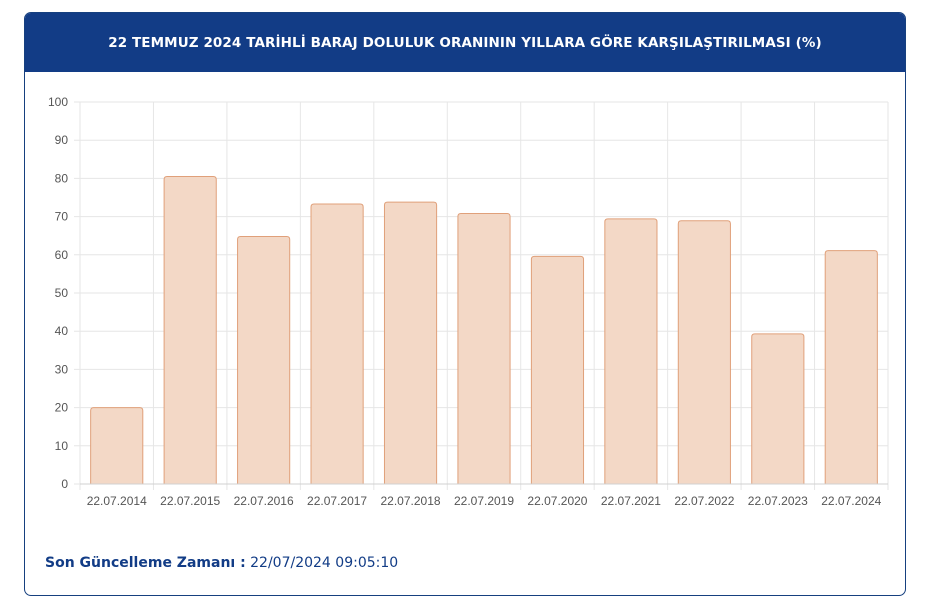 The width and height of the screenshot is (931, 616). I want to click on y-tick-label: 70, so click(62, 217).